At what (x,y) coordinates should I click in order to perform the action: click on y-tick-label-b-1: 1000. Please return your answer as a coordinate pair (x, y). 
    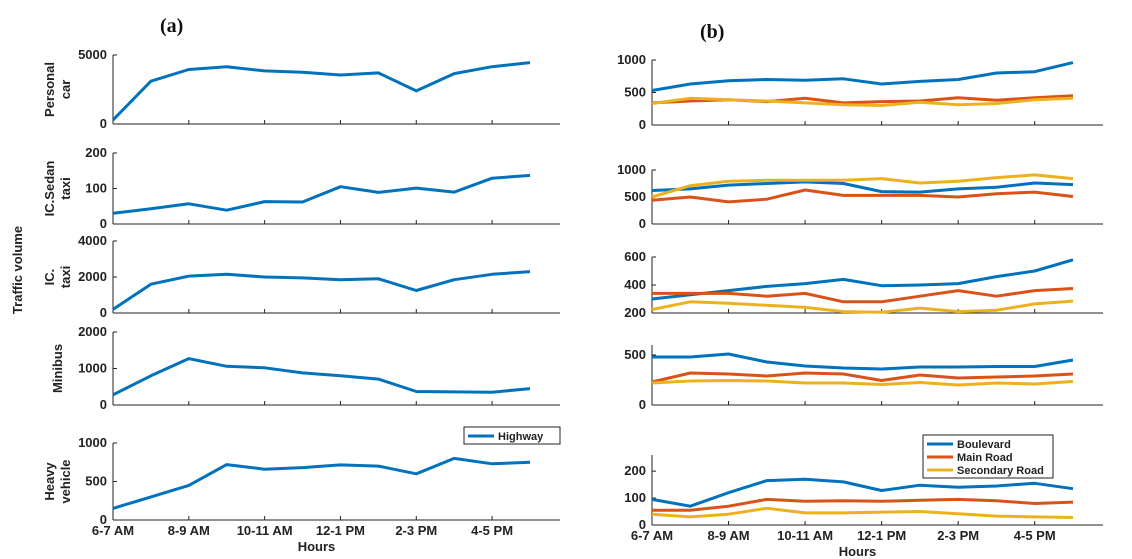
    Looking at the image, I should click on (631, 59).